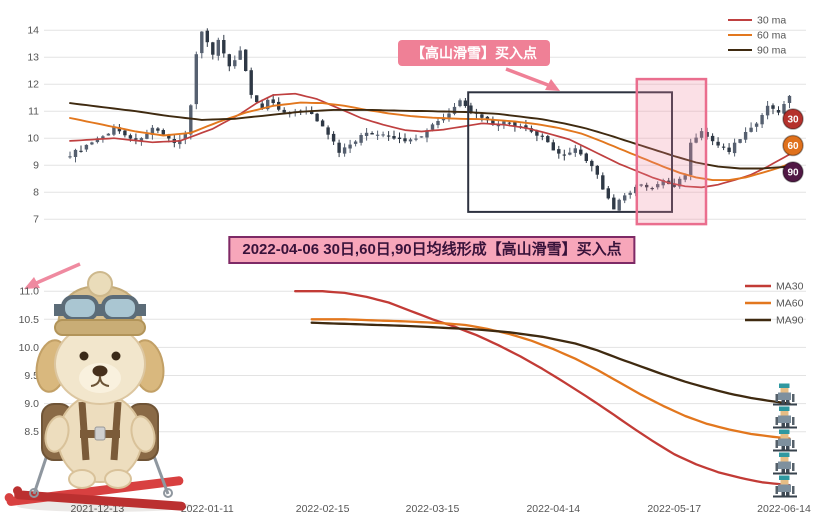  I want to click on svg-text: 2021-12-13, so click(98, 509).